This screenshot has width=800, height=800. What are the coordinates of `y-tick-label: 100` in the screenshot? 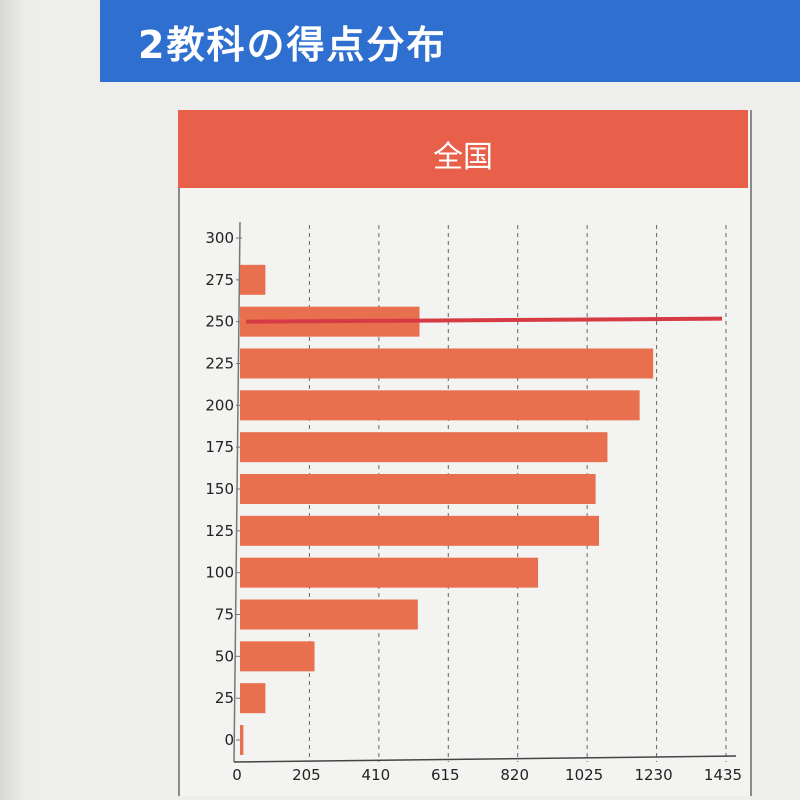 It's located at (219, 573).